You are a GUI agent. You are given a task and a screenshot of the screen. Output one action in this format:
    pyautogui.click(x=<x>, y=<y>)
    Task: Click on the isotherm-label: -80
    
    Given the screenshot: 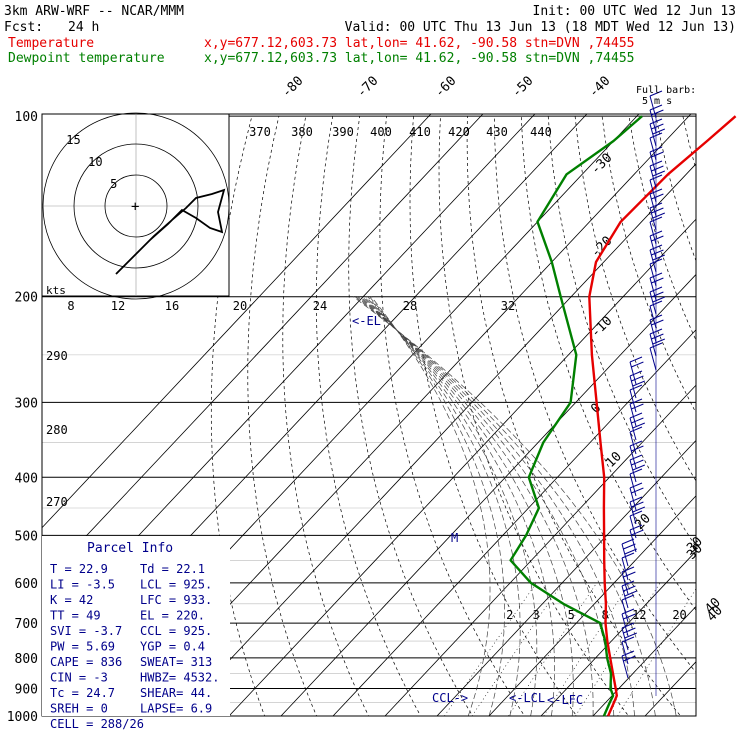 What is the action you would take?
    pyautogui.click(x=292, y=87)
    